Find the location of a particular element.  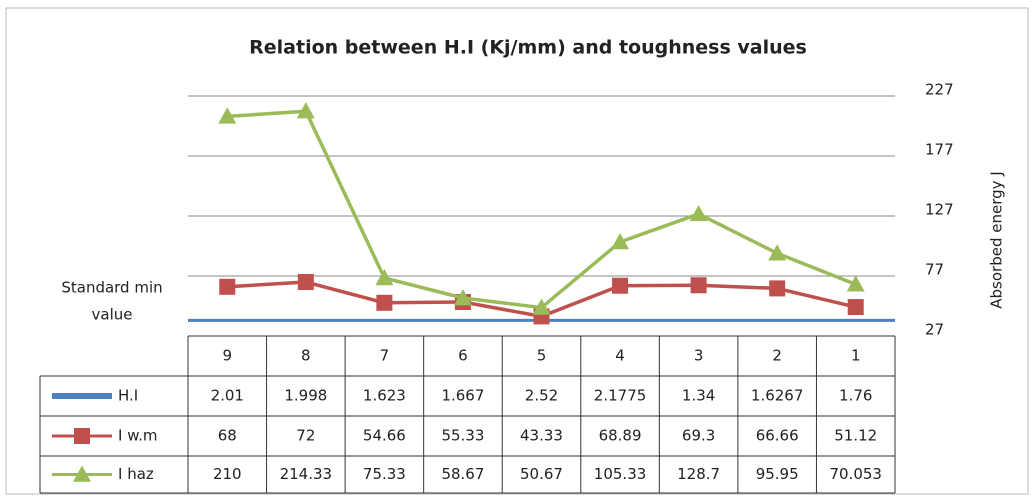

y-tick-label: 127 is located at coordinates (939, 210).